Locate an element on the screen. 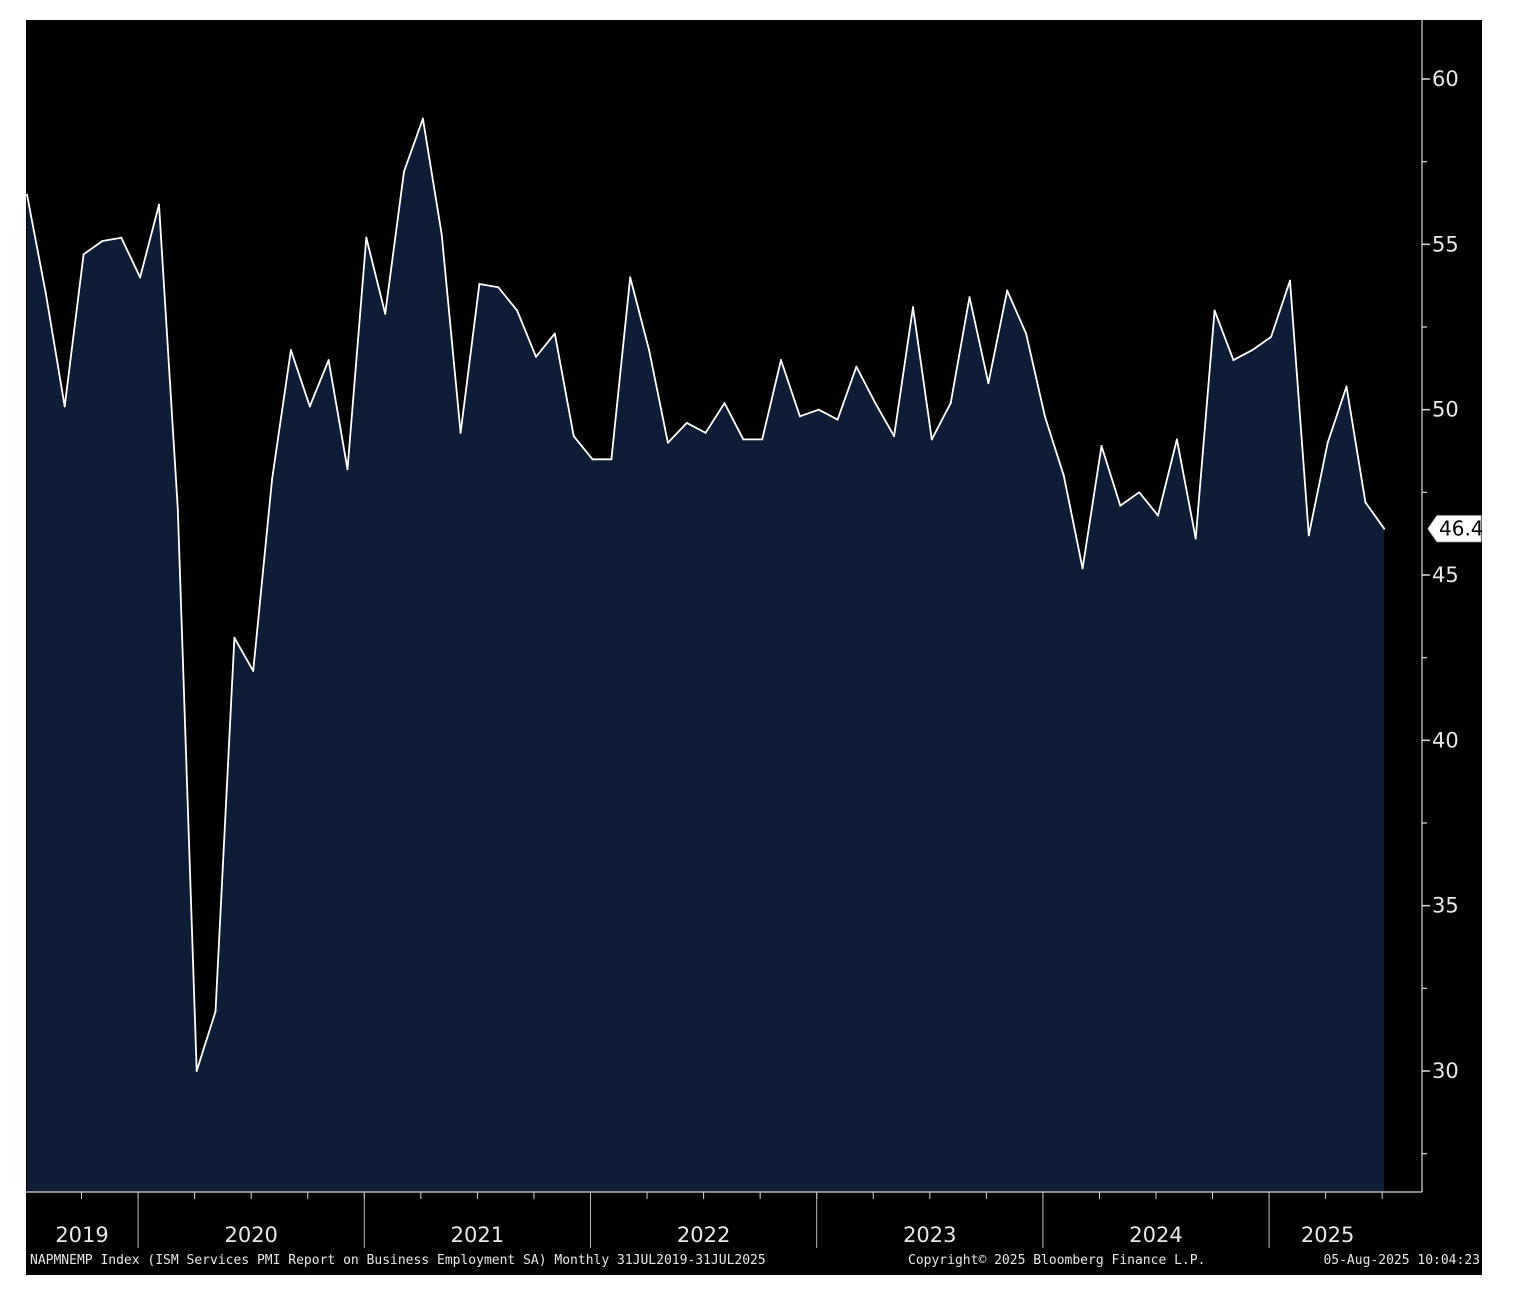 The height and width of the screenshot is (1316, 1526). x-year-label: 2024 is located at coordinates (1155, 1235).